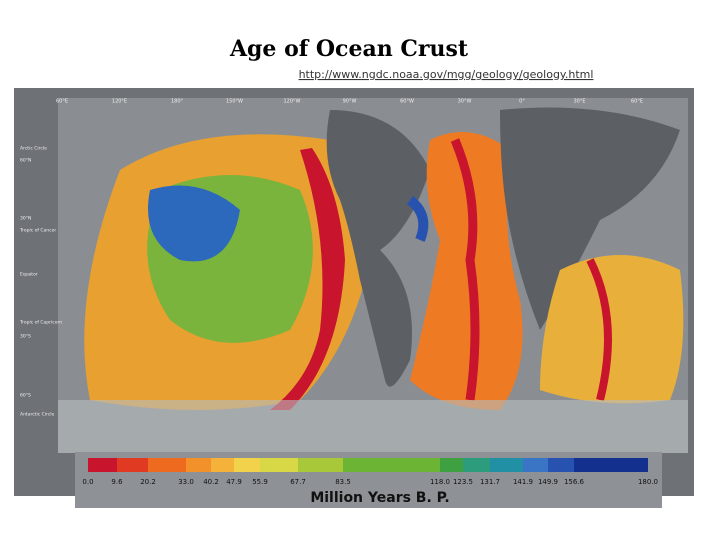  What do you see at coordinates (590, 218) in the screenshot?
I see `africa-eurasia` at bounding box center [590, 218].